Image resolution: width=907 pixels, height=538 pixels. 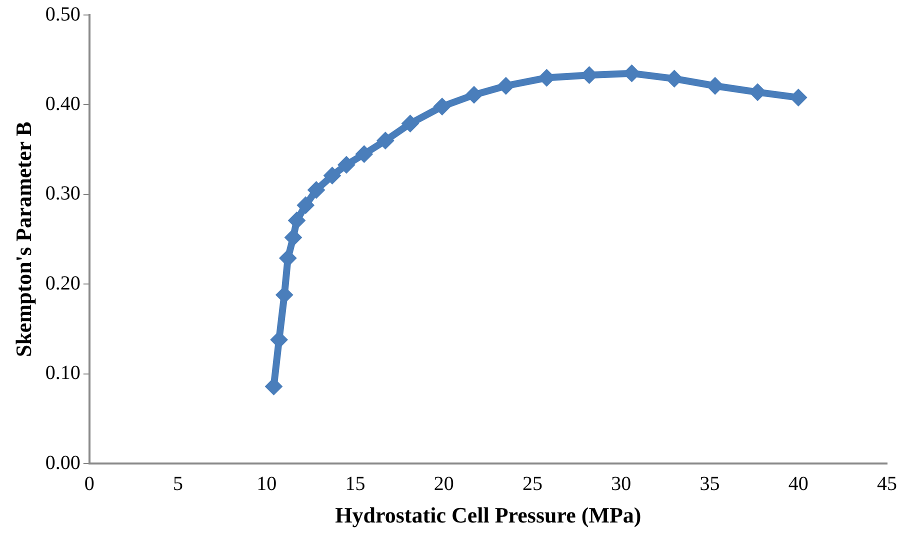 I want to click on x-axis-title: Hydrostatic Cell Pressure (MPa), so click(x=488, y=515).